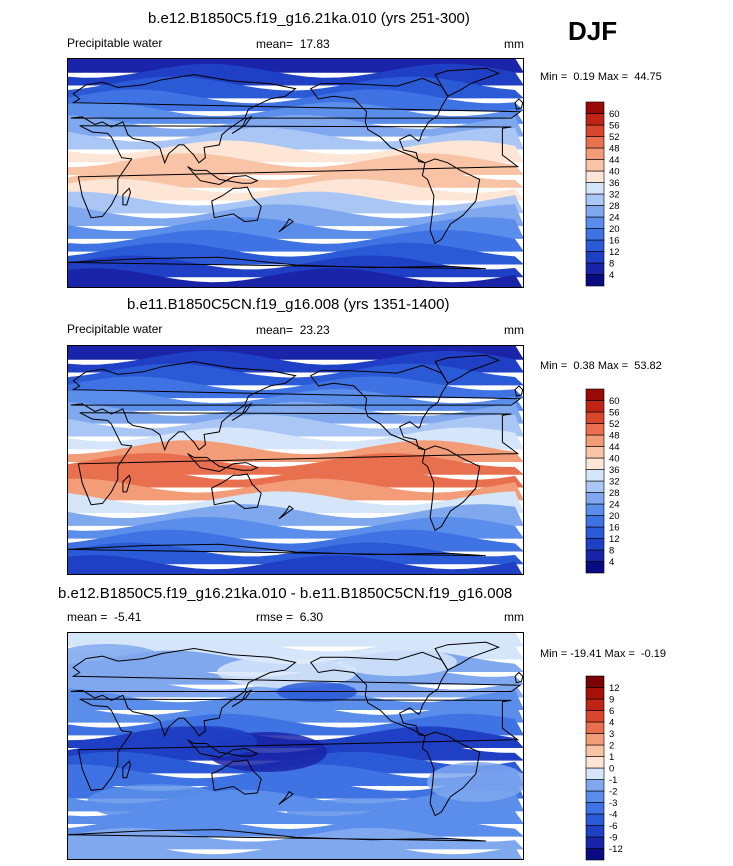 The image size is (733, 866). Describe the element at coordinates (611, 746) in the screenshot. I see `colorbar-tick-label: 2` at that location.